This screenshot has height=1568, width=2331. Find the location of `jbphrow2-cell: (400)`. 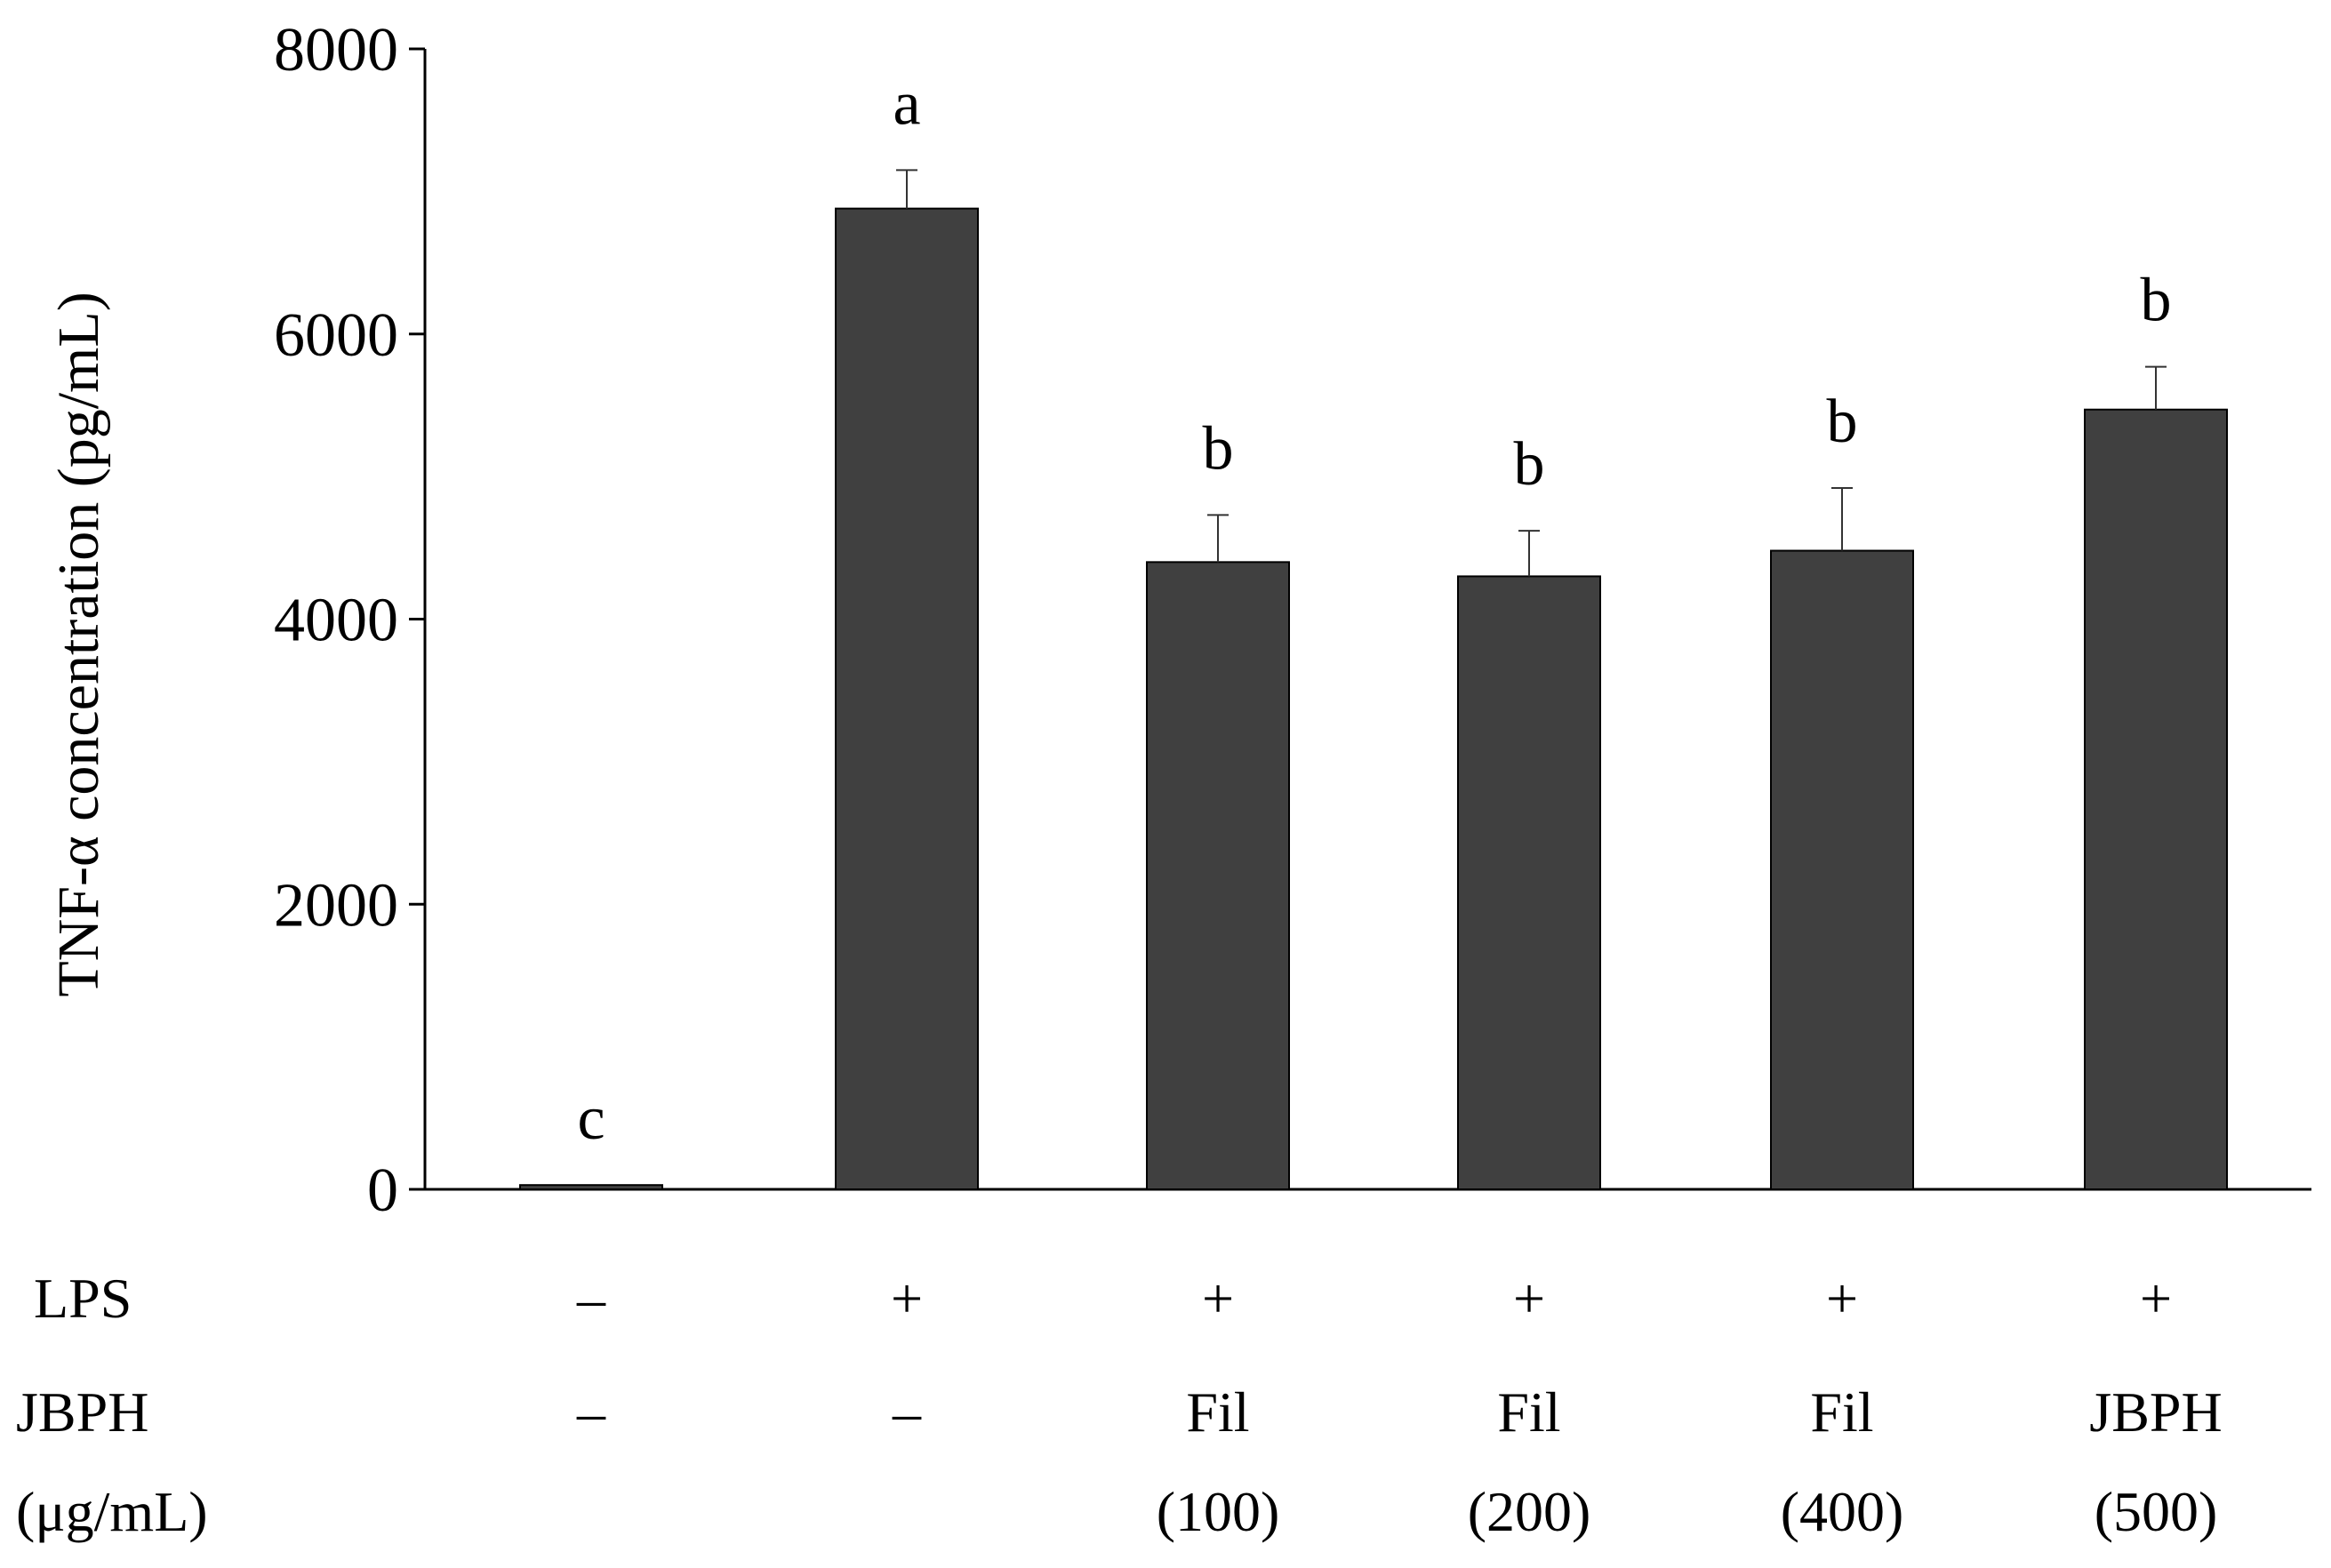

jbphrow2-cell: (400) is located at coordinates (1842, 1511).